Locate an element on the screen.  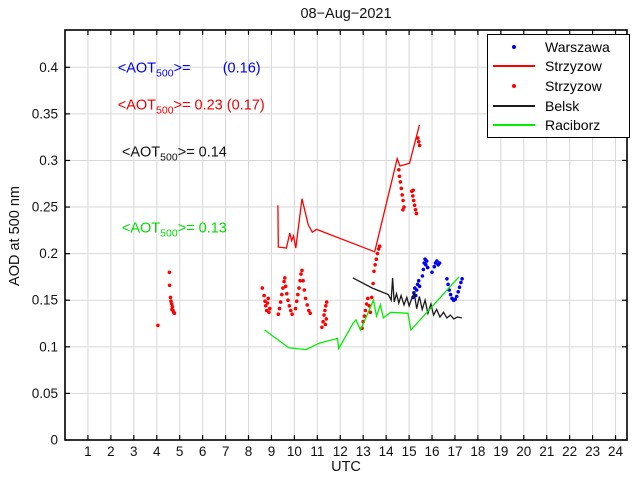
legend-entry: Strzyzow is located at coordinates (558, 85).